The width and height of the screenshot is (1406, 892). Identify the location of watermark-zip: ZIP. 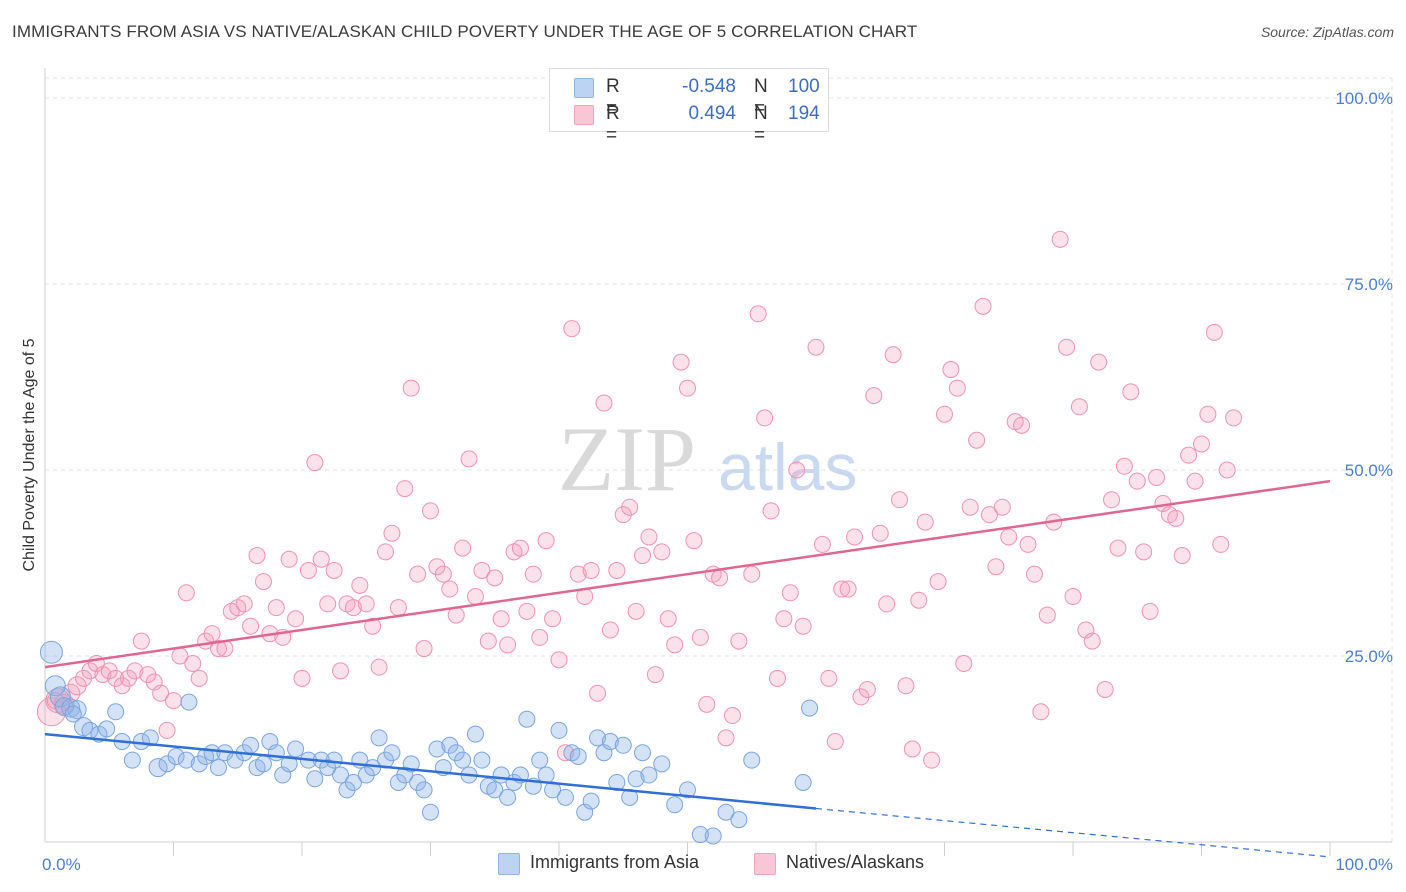
(627, 459).